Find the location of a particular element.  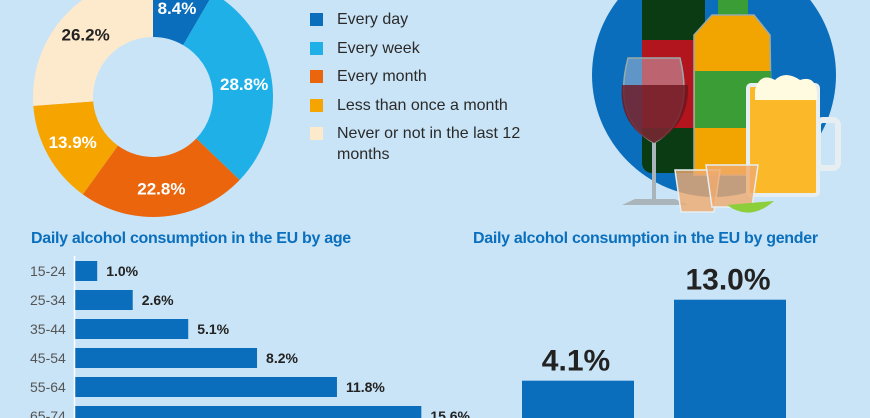

age-bar-value: 11.8% is located at coordinates (365, 387).